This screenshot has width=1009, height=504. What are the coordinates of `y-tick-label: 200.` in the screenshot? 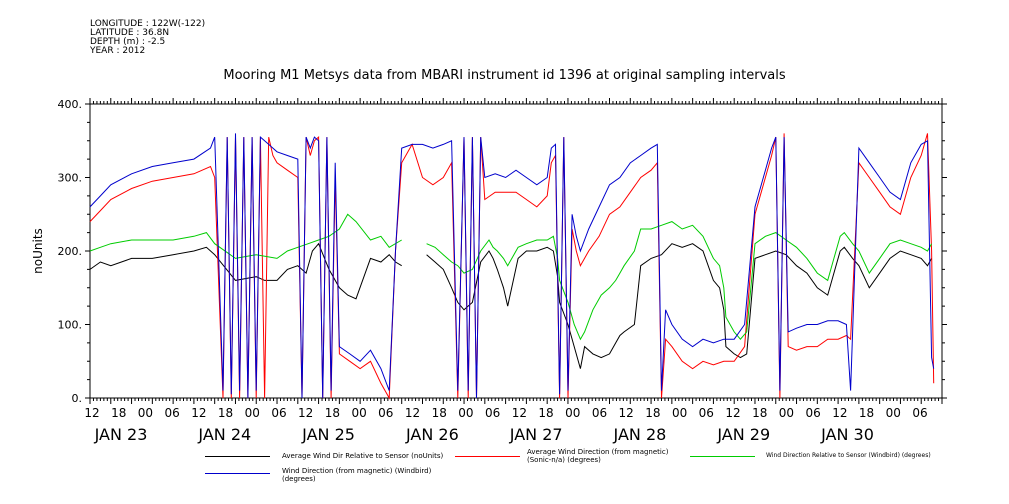 It's located at (70, 251).